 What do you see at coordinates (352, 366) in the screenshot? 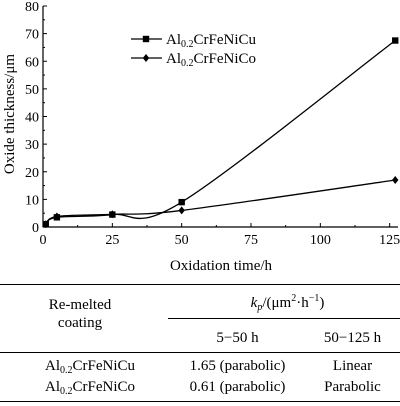
I see `table-row-v2: Linear` at bounding box center [352, 366].